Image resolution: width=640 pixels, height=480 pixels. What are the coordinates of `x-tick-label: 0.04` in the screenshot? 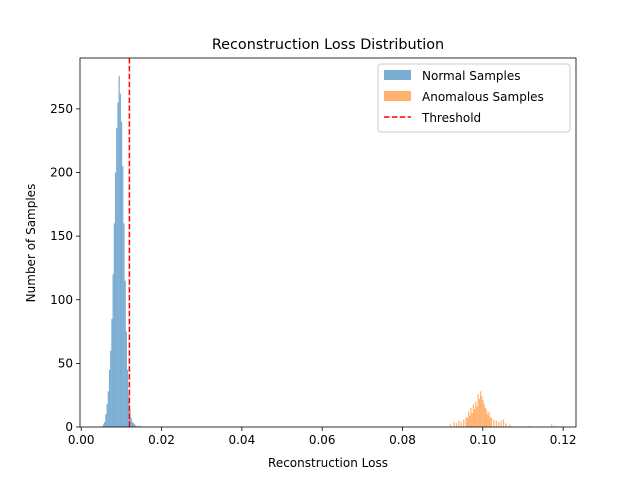 It's located at (241, 440).